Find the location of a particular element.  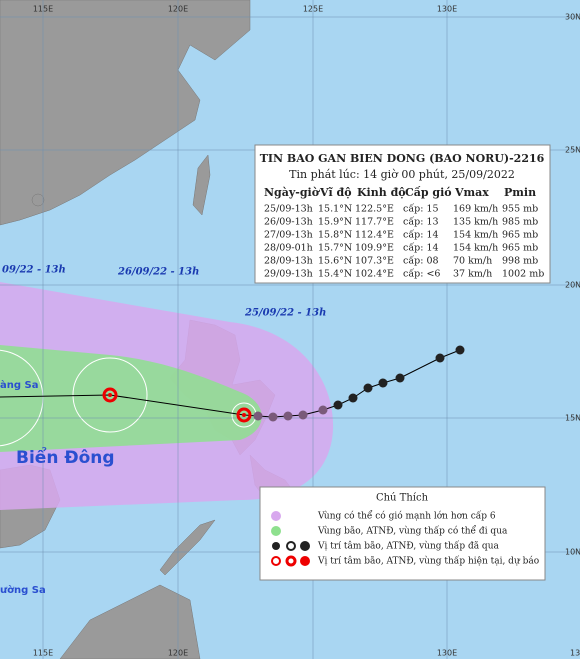

table-header: Pmin is located at coordinates (520, 192).